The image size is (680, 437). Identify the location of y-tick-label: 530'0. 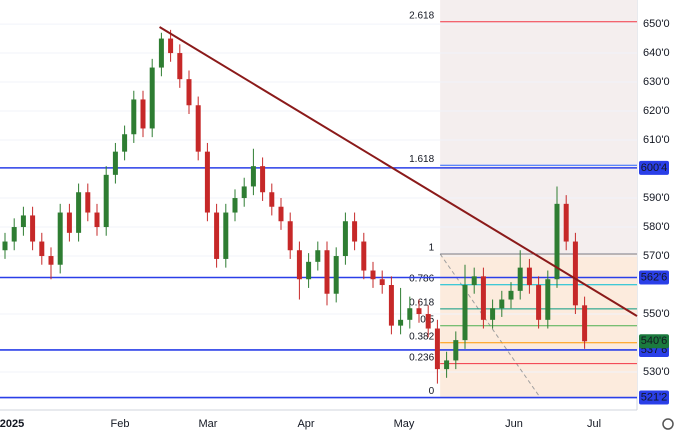
(656, 372).